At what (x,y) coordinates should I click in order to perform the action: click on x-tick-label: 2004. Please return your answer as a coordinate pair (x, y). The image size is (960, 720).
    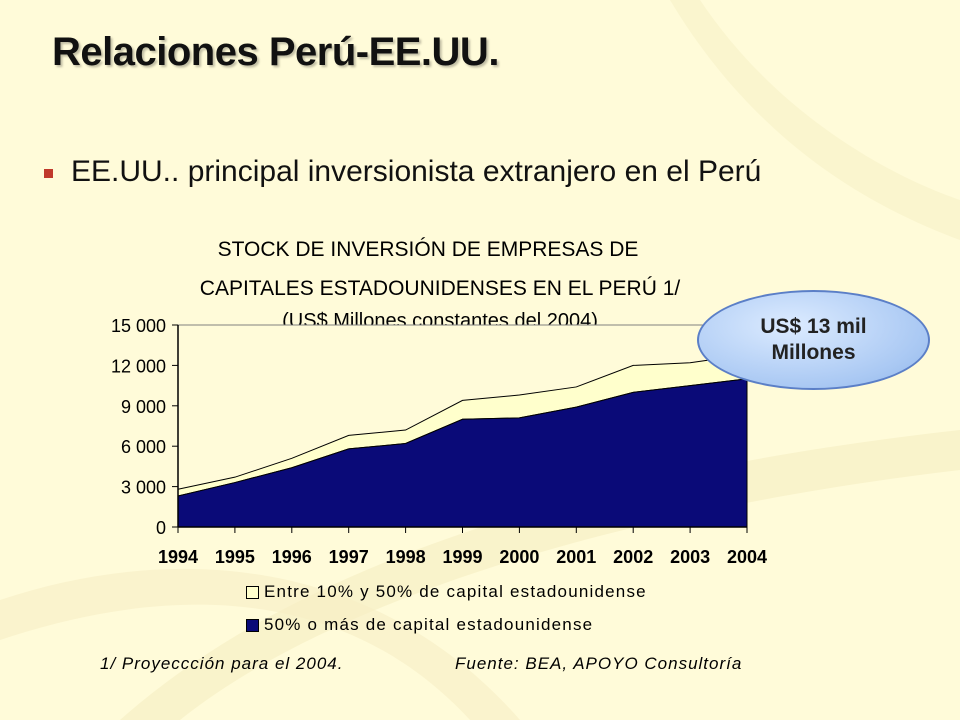
    Looking at the image, I should click on (747, 557).